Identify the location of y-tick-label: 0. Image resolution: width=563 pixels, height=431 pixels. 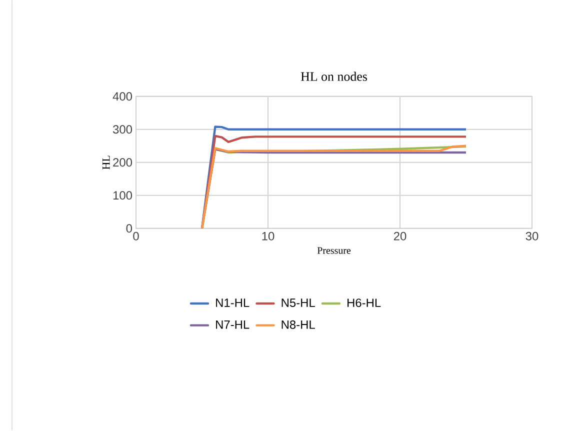
(129, 228).